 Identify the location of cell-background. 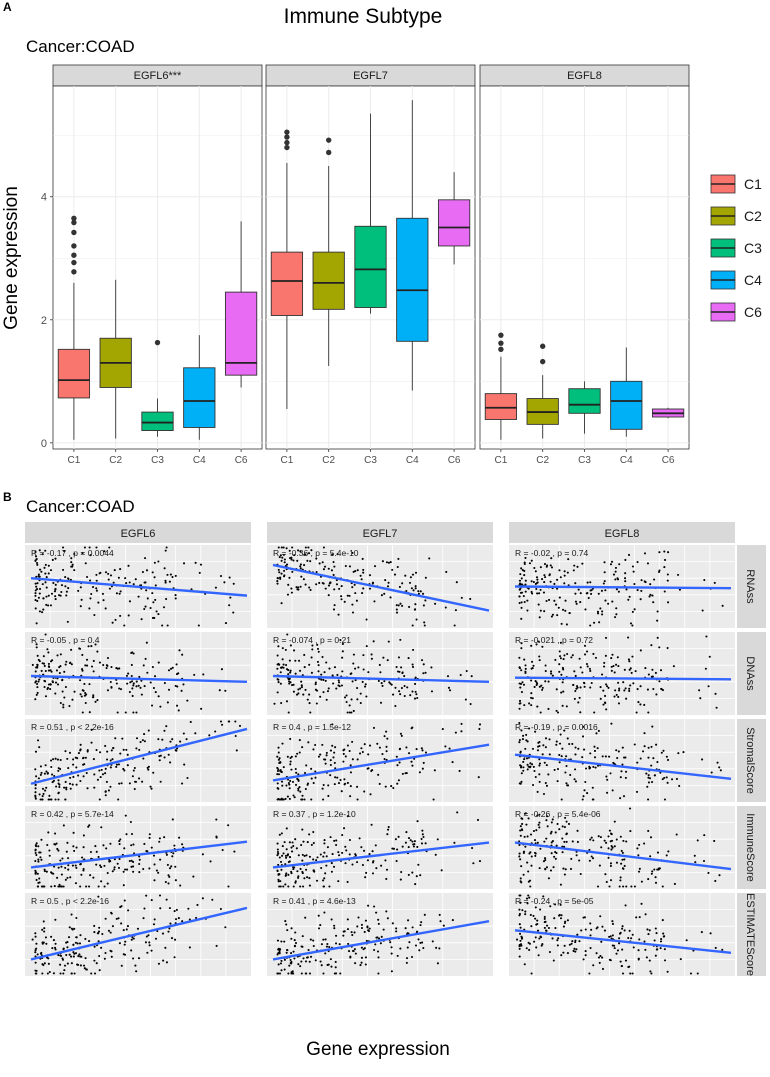
(380, 673).